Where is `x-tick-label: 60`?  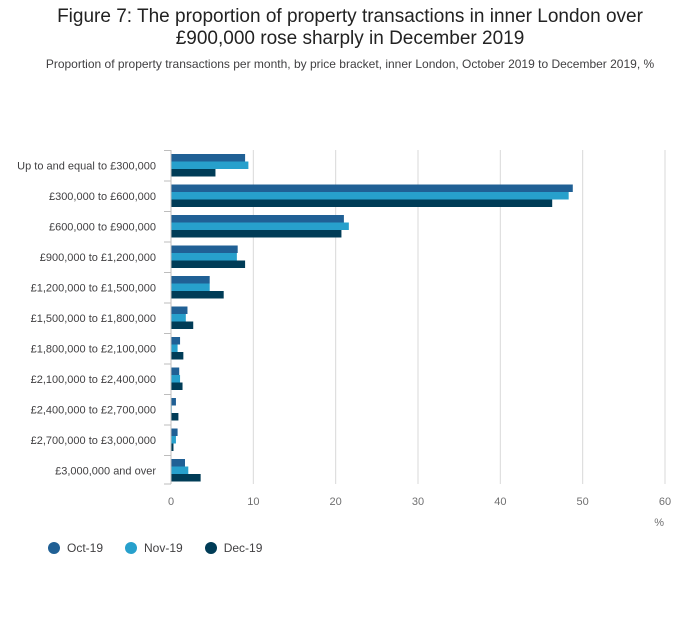 x-tick-label: 60 is located at coordinates (665, 502).